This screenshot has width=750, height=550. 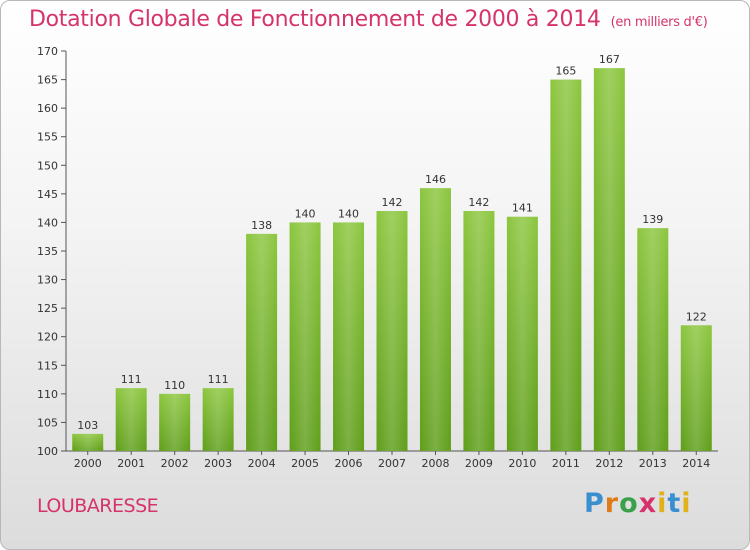 I want to click on x-tick-label: 2014, so click(x=696, y=463).